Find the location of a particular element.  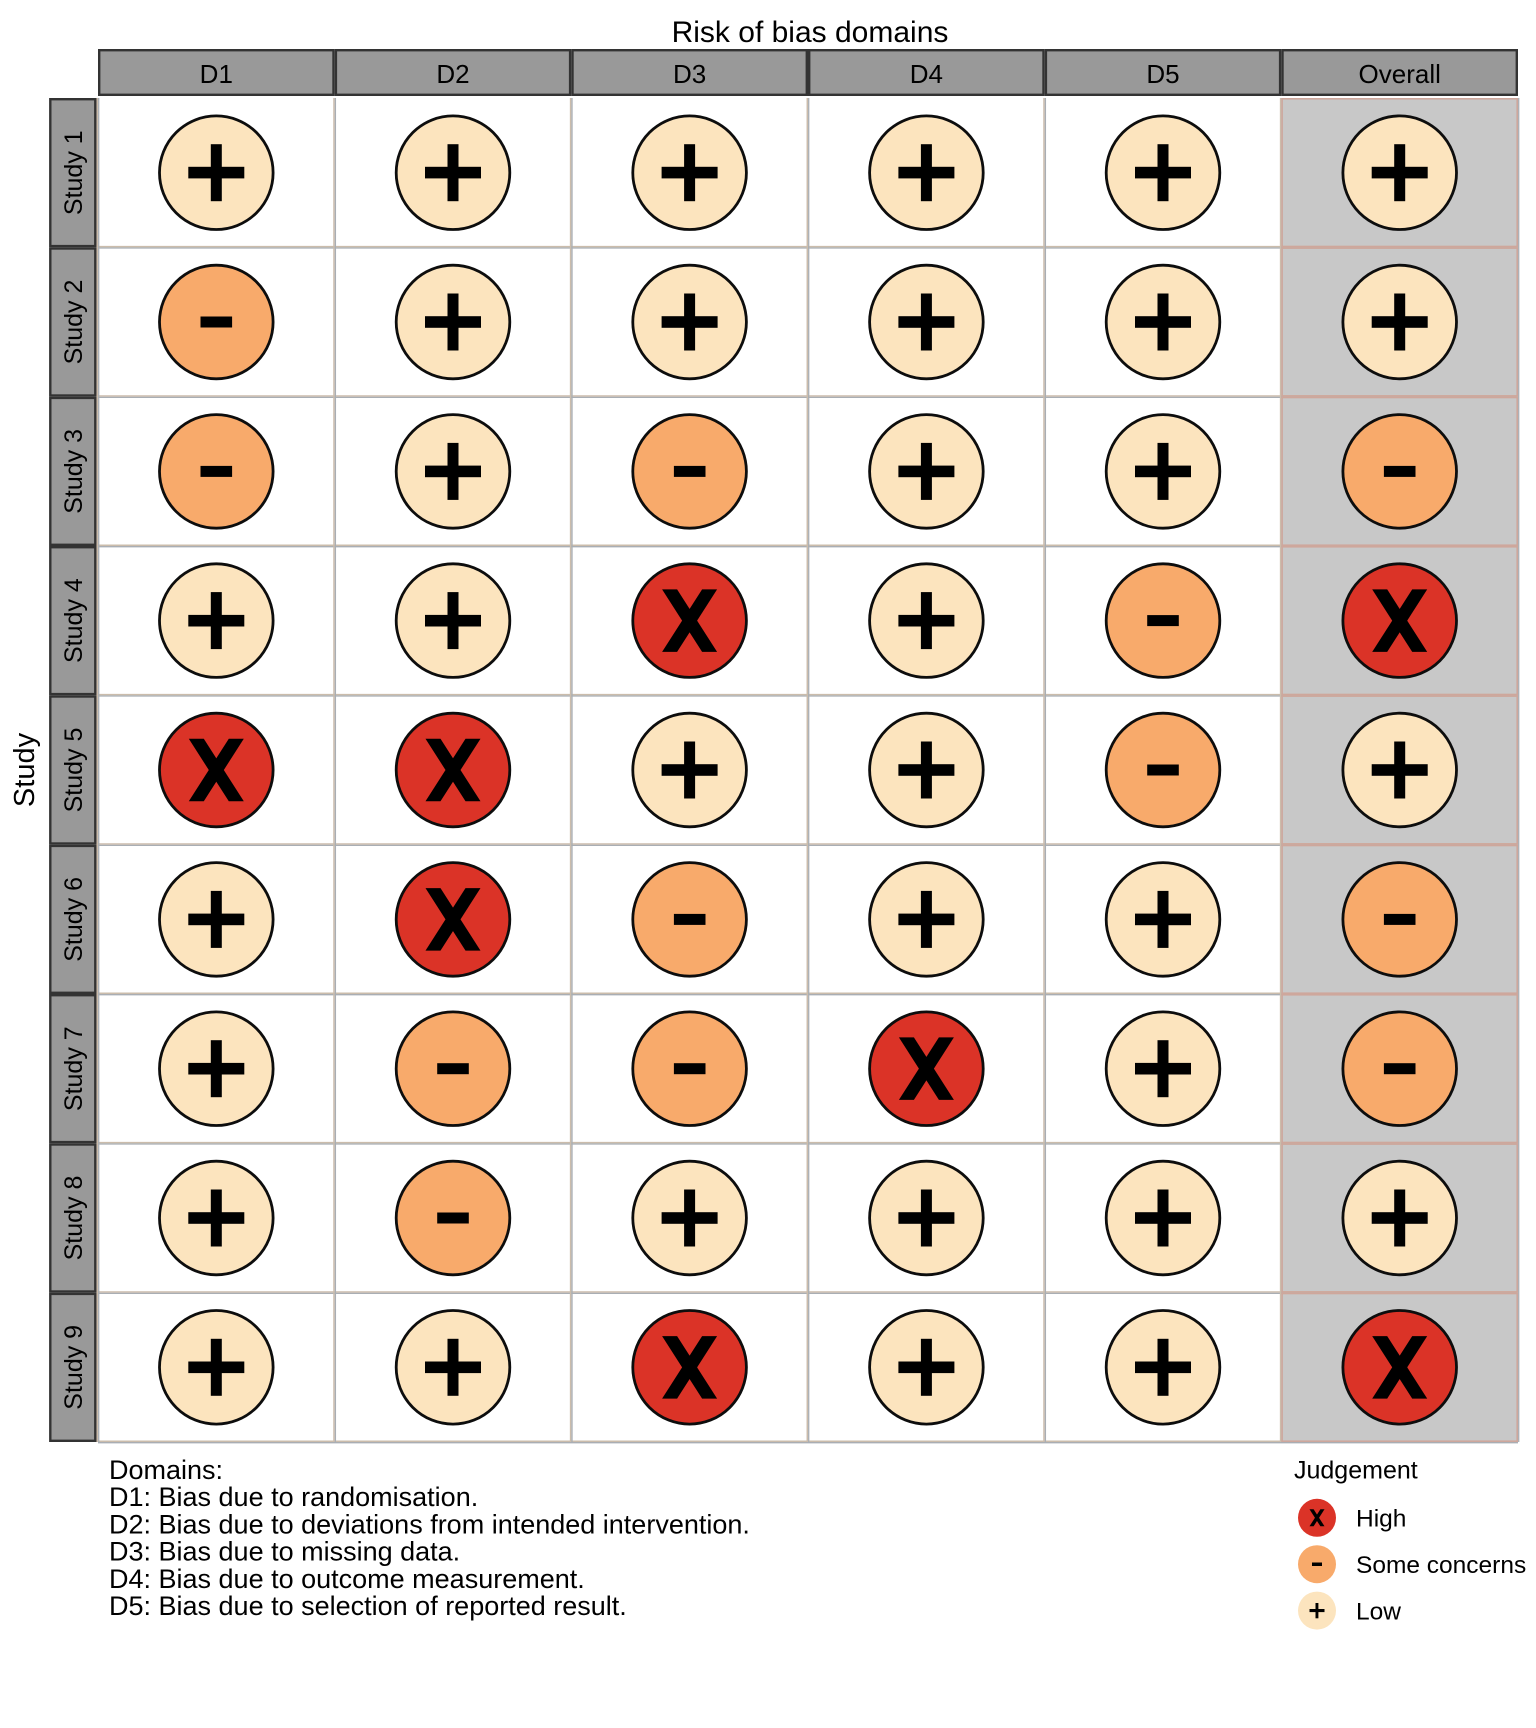

svg-text:D4: Bias due to outcome measur: D4: Bias due to outcome measurement. is located at coordinates (347, 1579).